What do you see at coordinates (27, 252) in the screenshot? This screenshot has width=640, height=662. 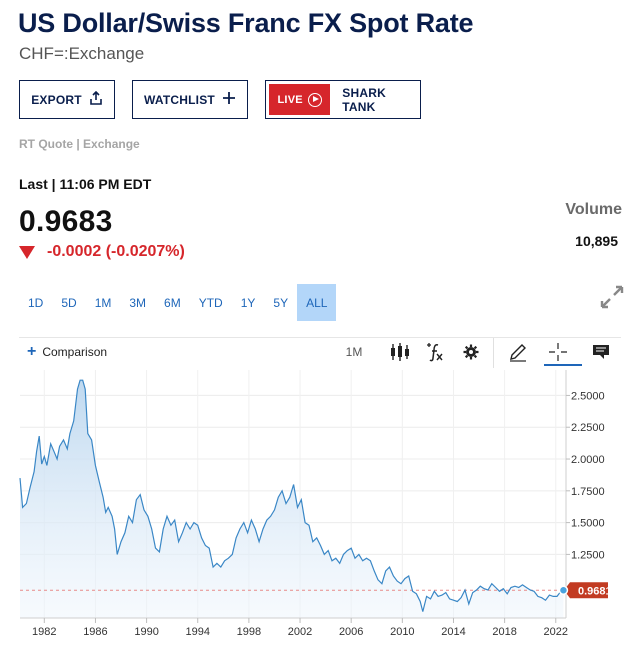 I see `down-arrow-icon` at bounding box center [27, 252].